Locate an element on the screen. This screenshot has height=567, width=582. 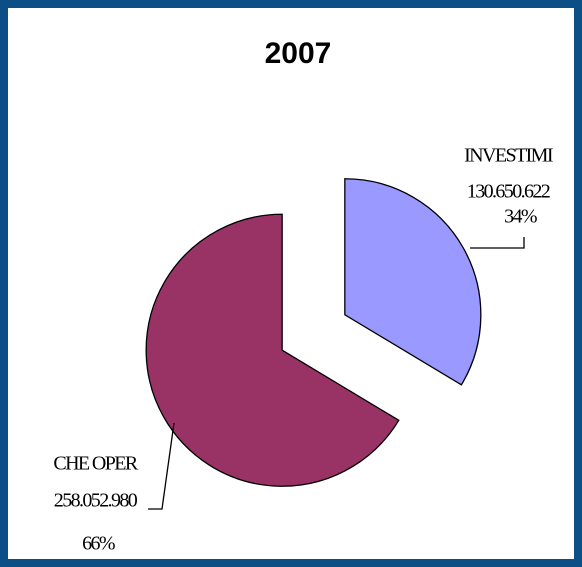
slice-label: INVESTIMI is located at coordinates (508, 156).